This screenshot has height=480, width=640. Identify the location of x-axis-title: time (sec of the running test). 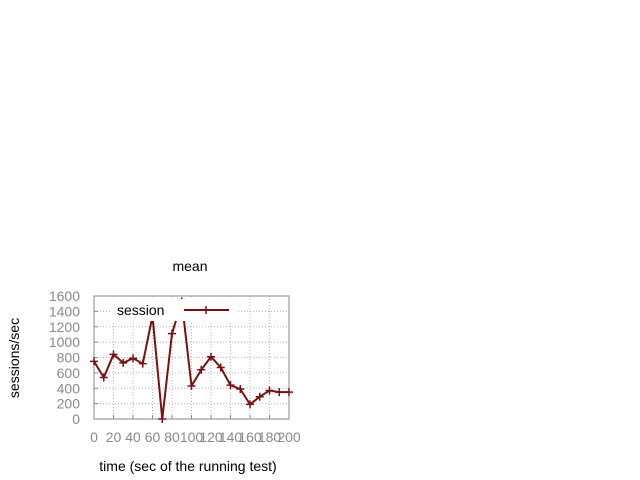
(187, 466).